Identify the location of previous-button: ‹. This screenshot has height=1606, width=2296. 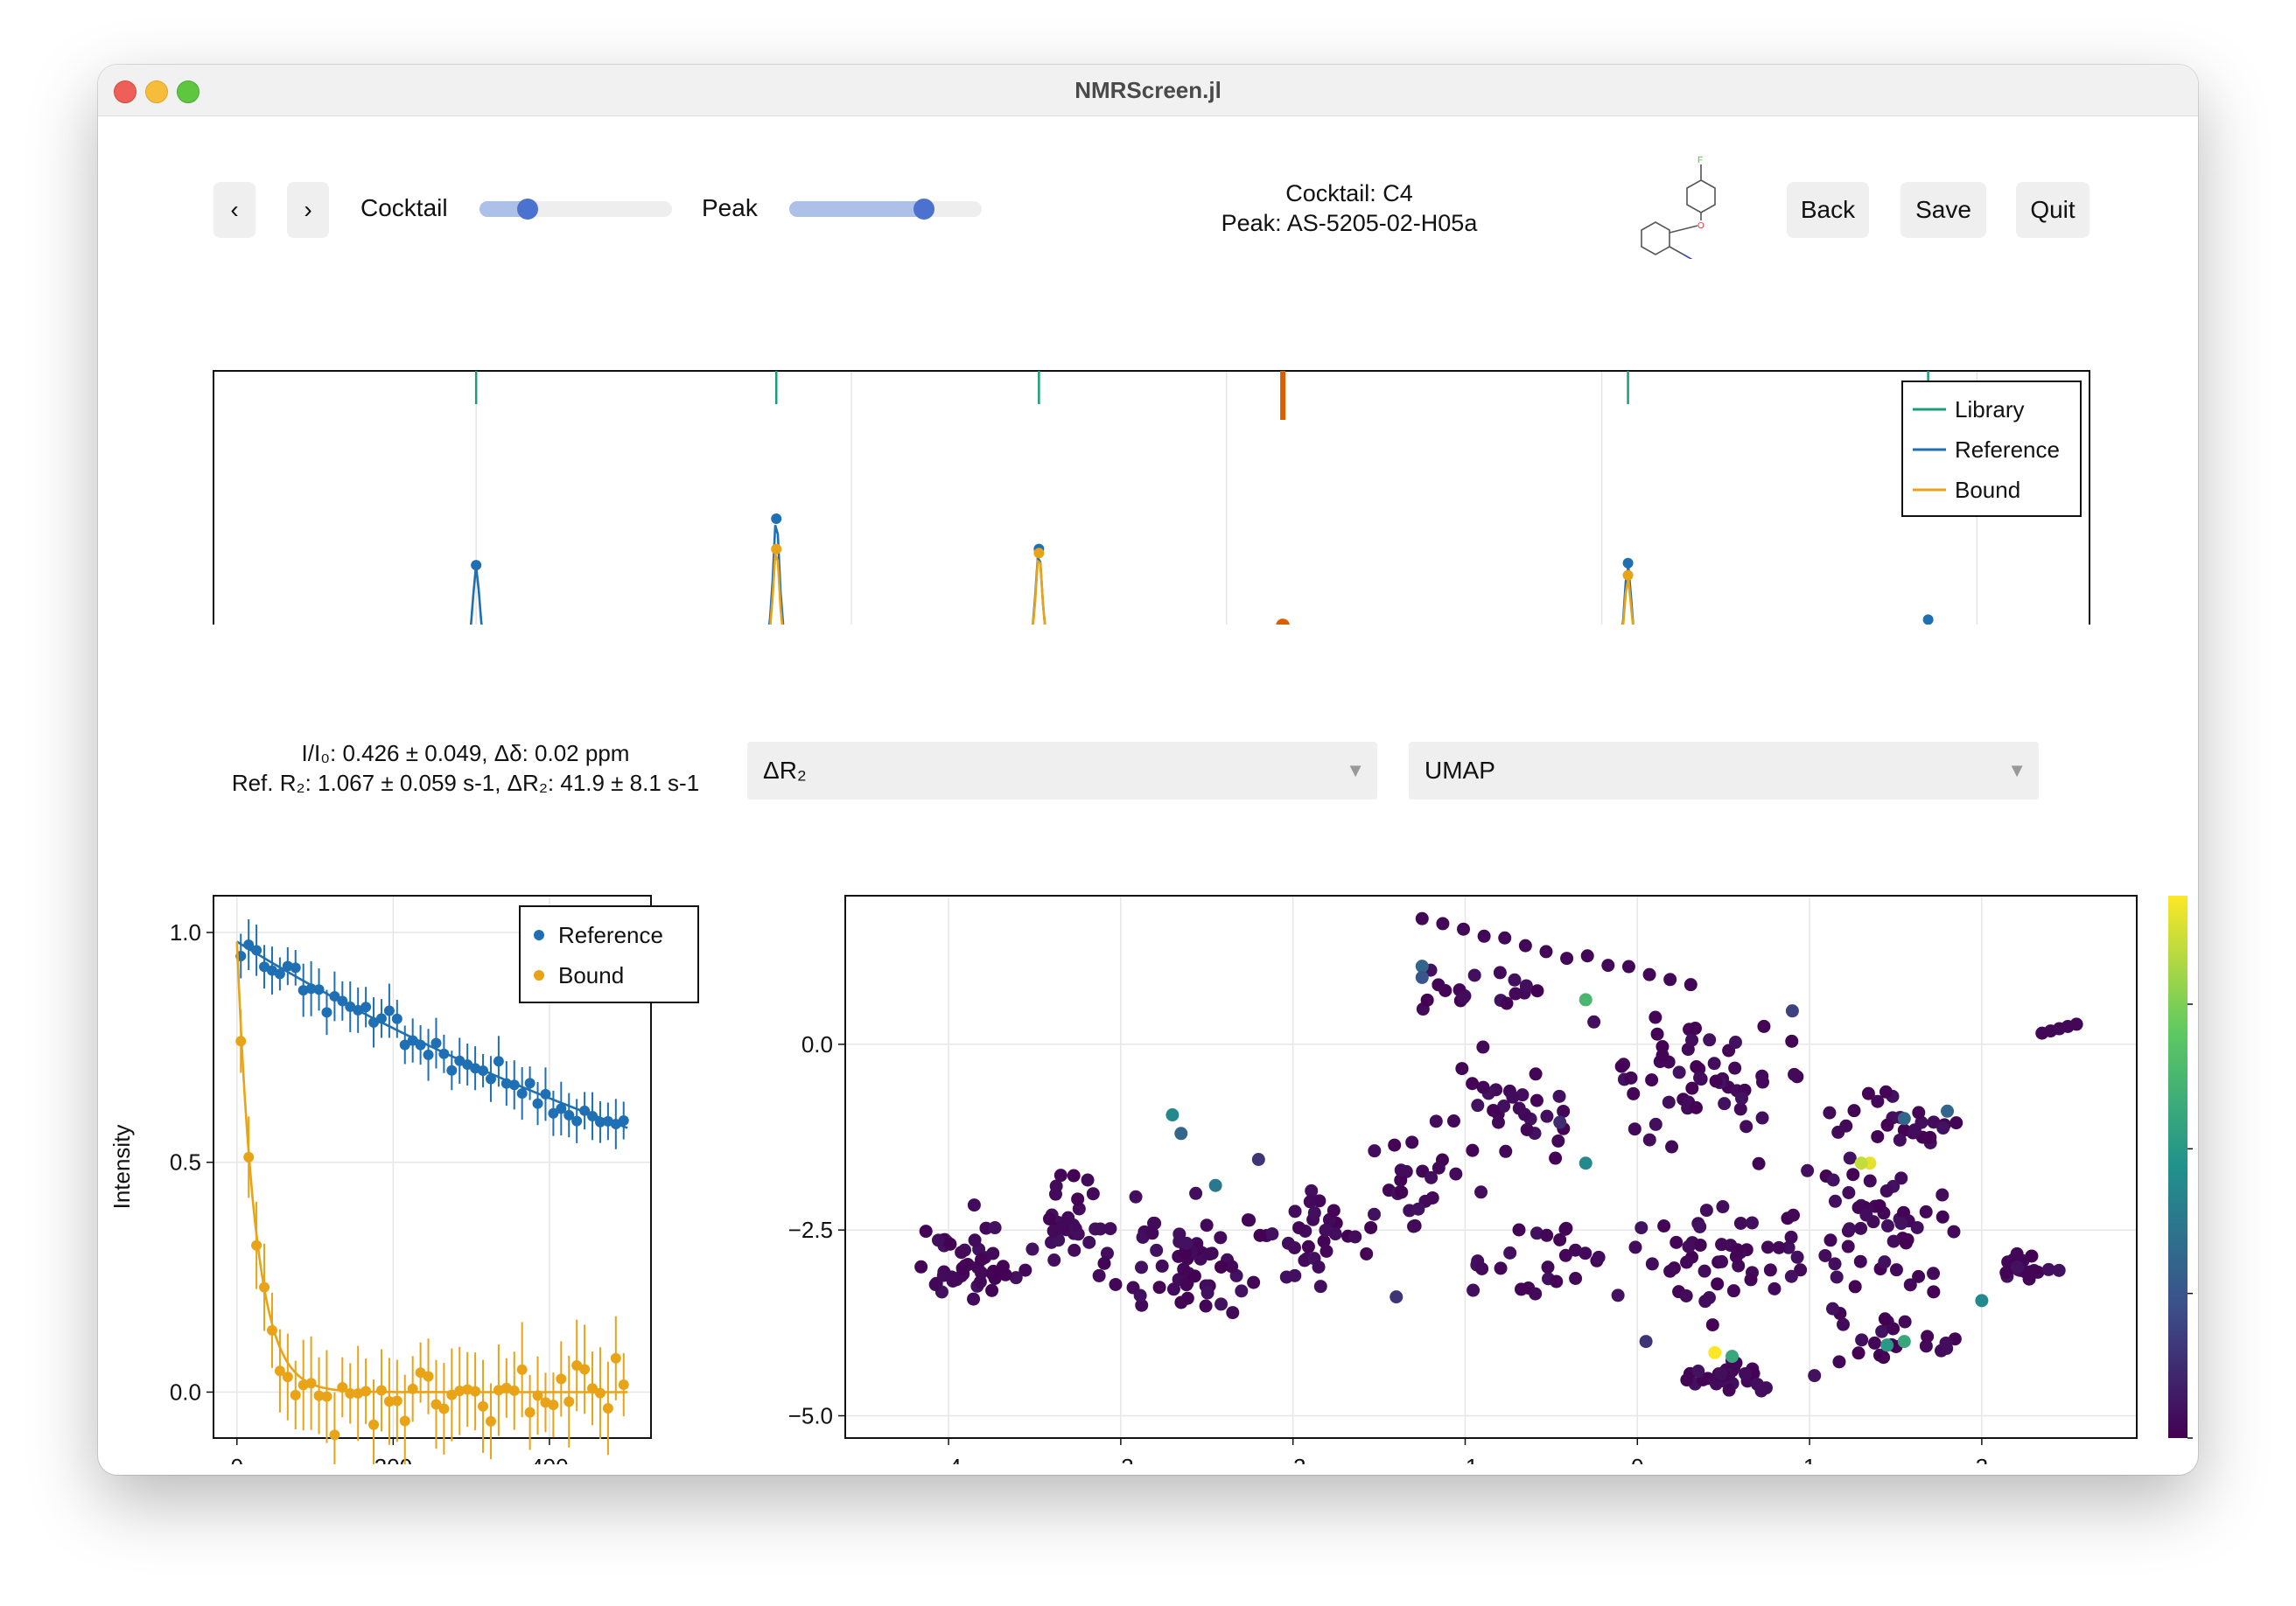
(235, 210).